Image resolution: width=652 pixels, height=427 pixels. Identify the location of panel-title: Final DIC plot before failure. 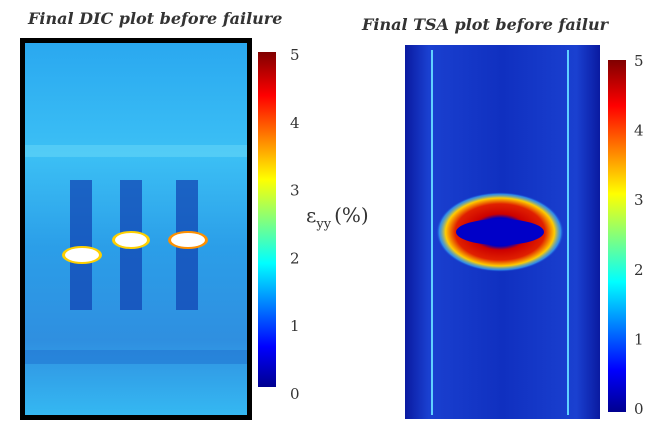
(154, 18).